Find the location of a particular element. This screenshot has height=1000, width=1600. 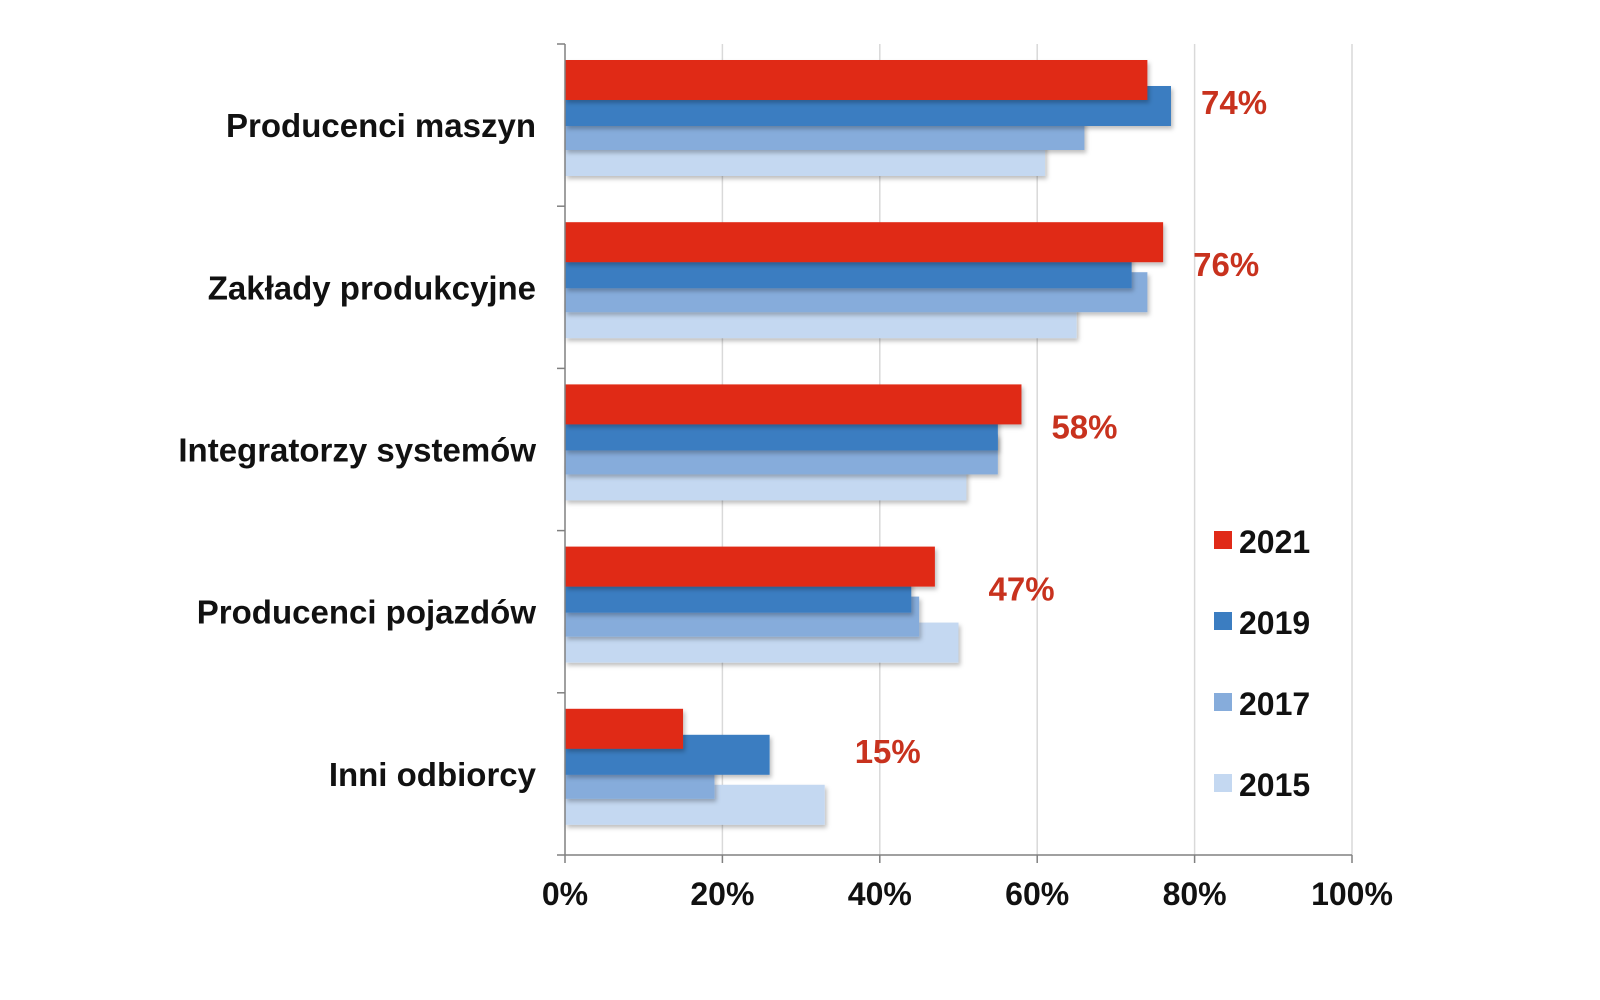

legend-label: 2015 is located at coordinates (1274, 785).